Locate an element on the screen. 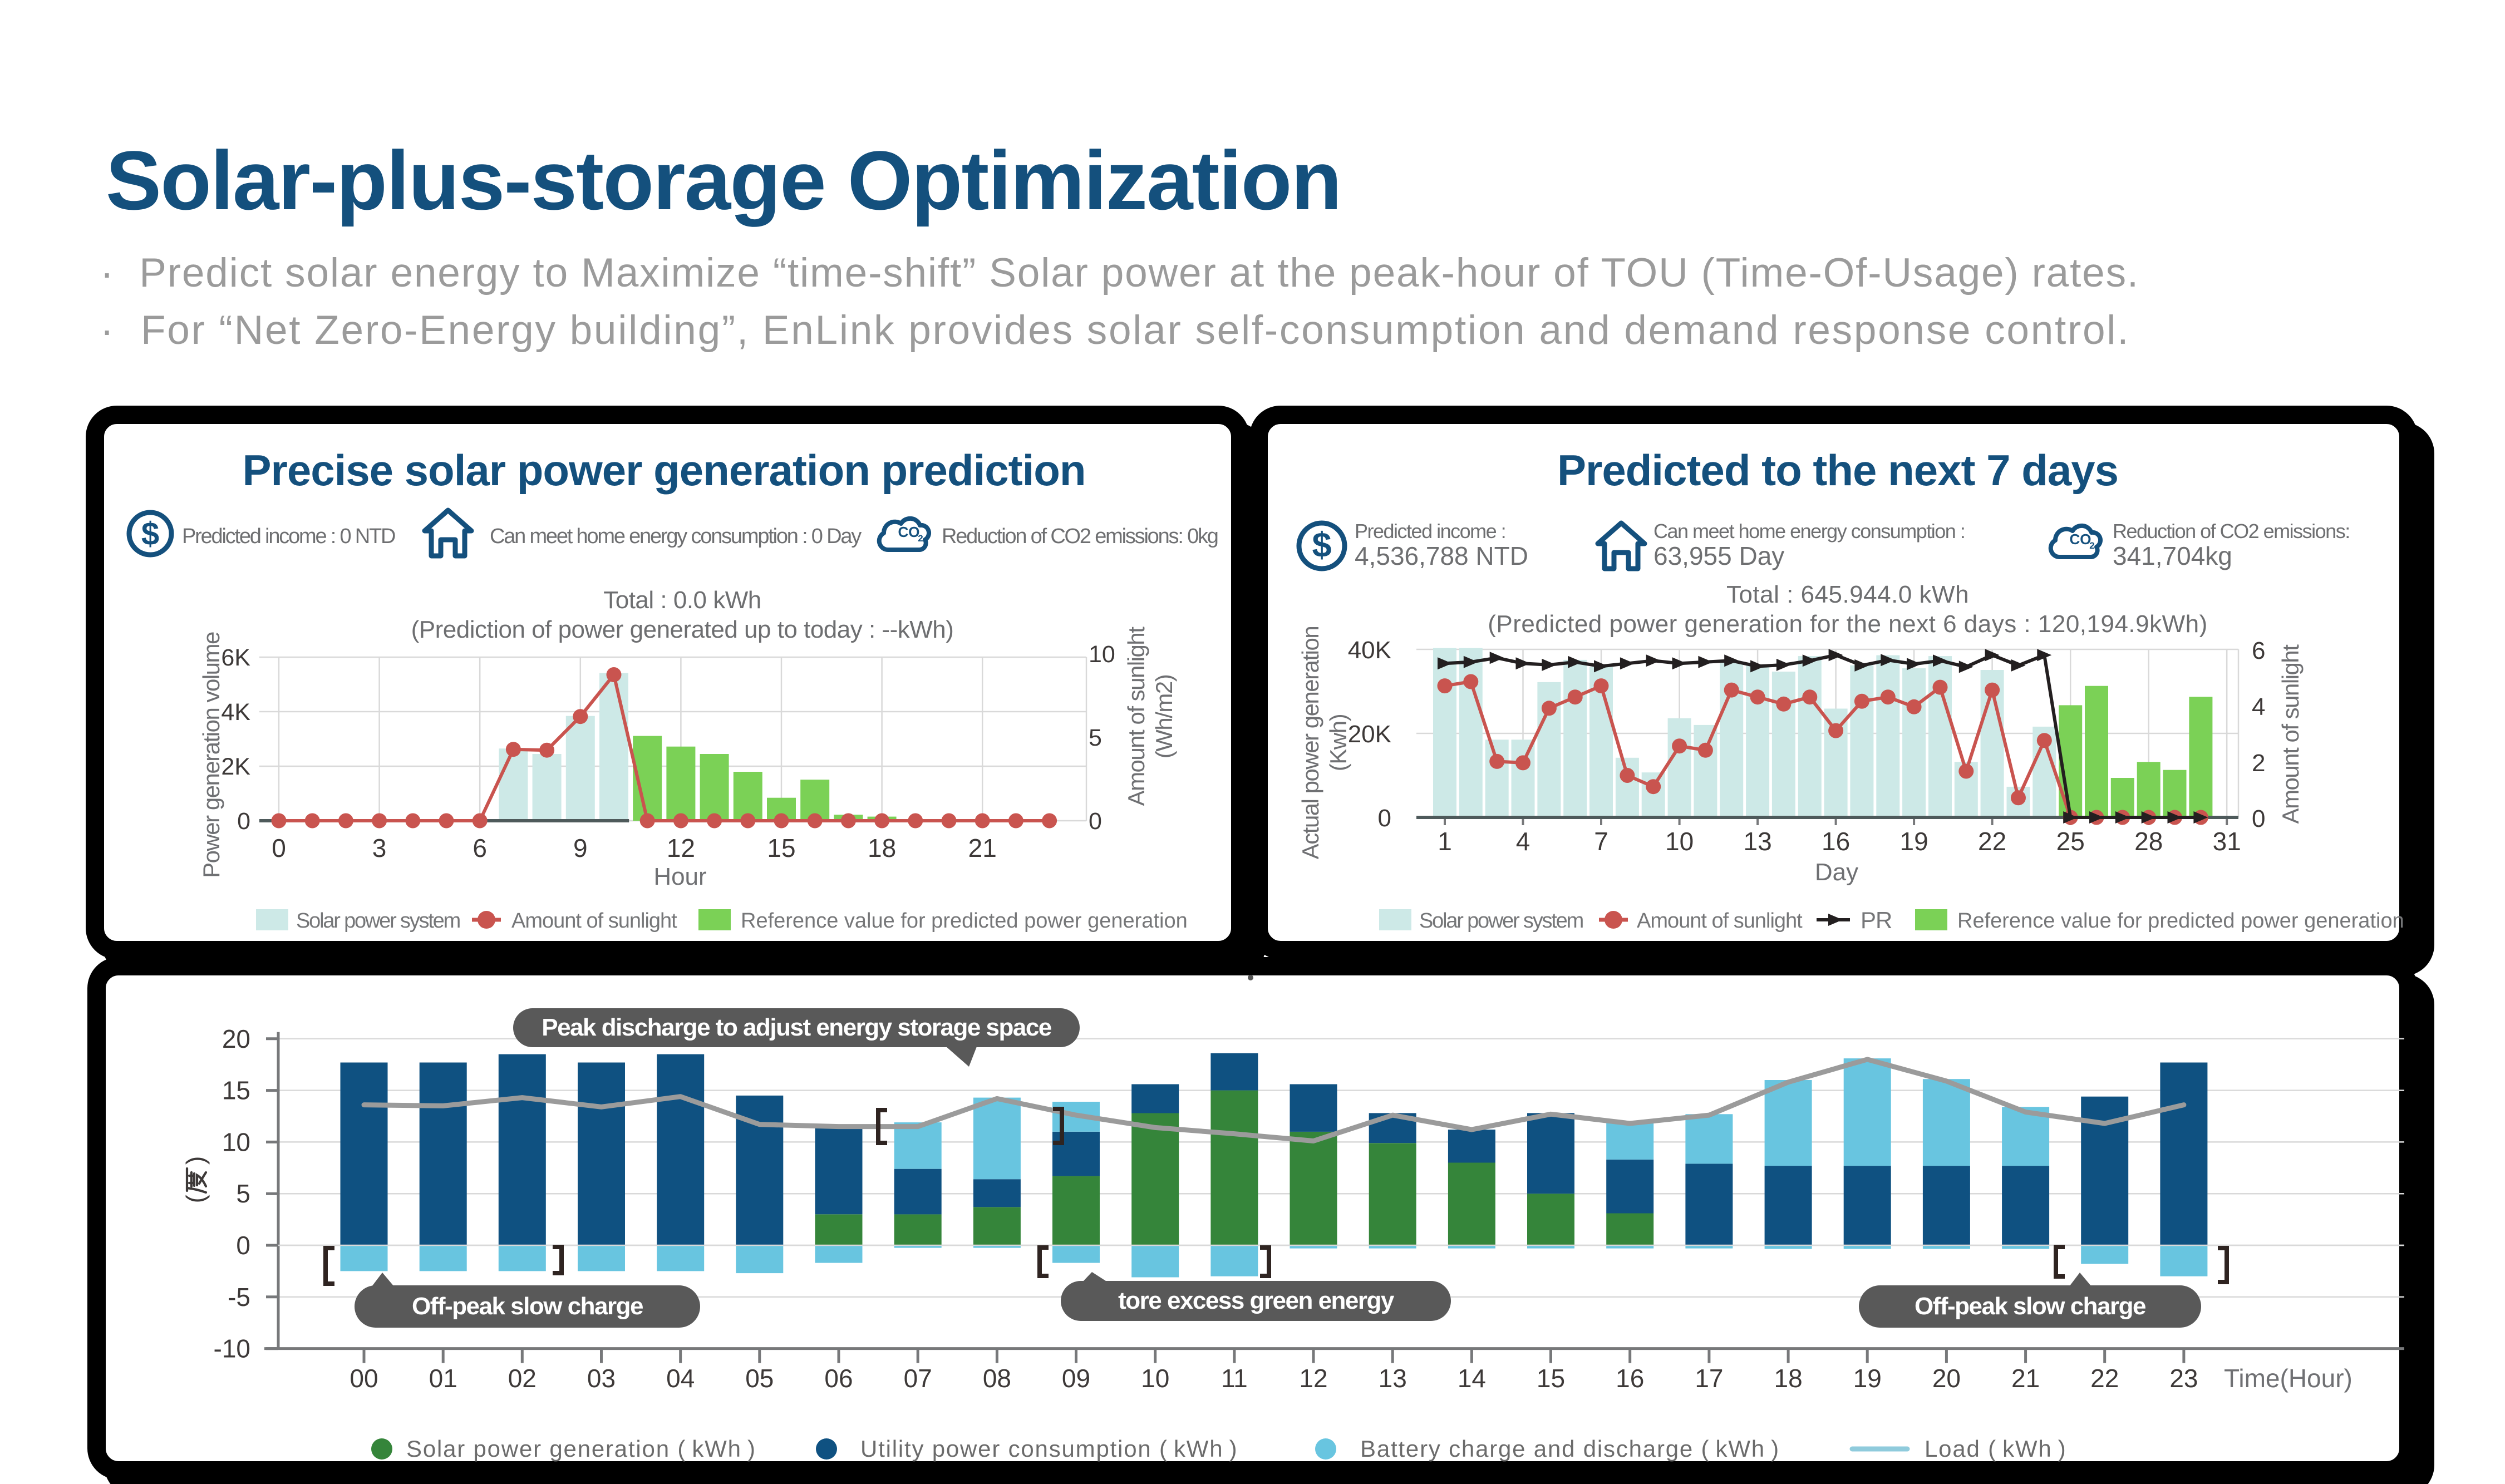  svg-text: 6K is located at coordinates (235, 658).